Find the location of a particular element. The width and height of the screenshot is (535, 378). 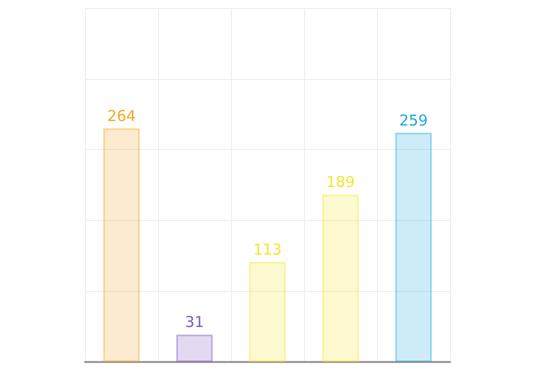

data-label: 189 is located at coordinates (340, 182).